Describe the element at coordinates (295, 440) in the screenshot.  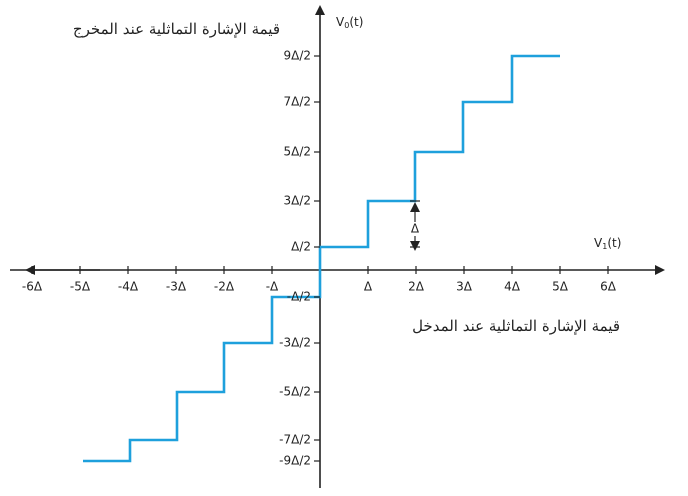
I see `y-tick-label: -7Δ/2` at that location.